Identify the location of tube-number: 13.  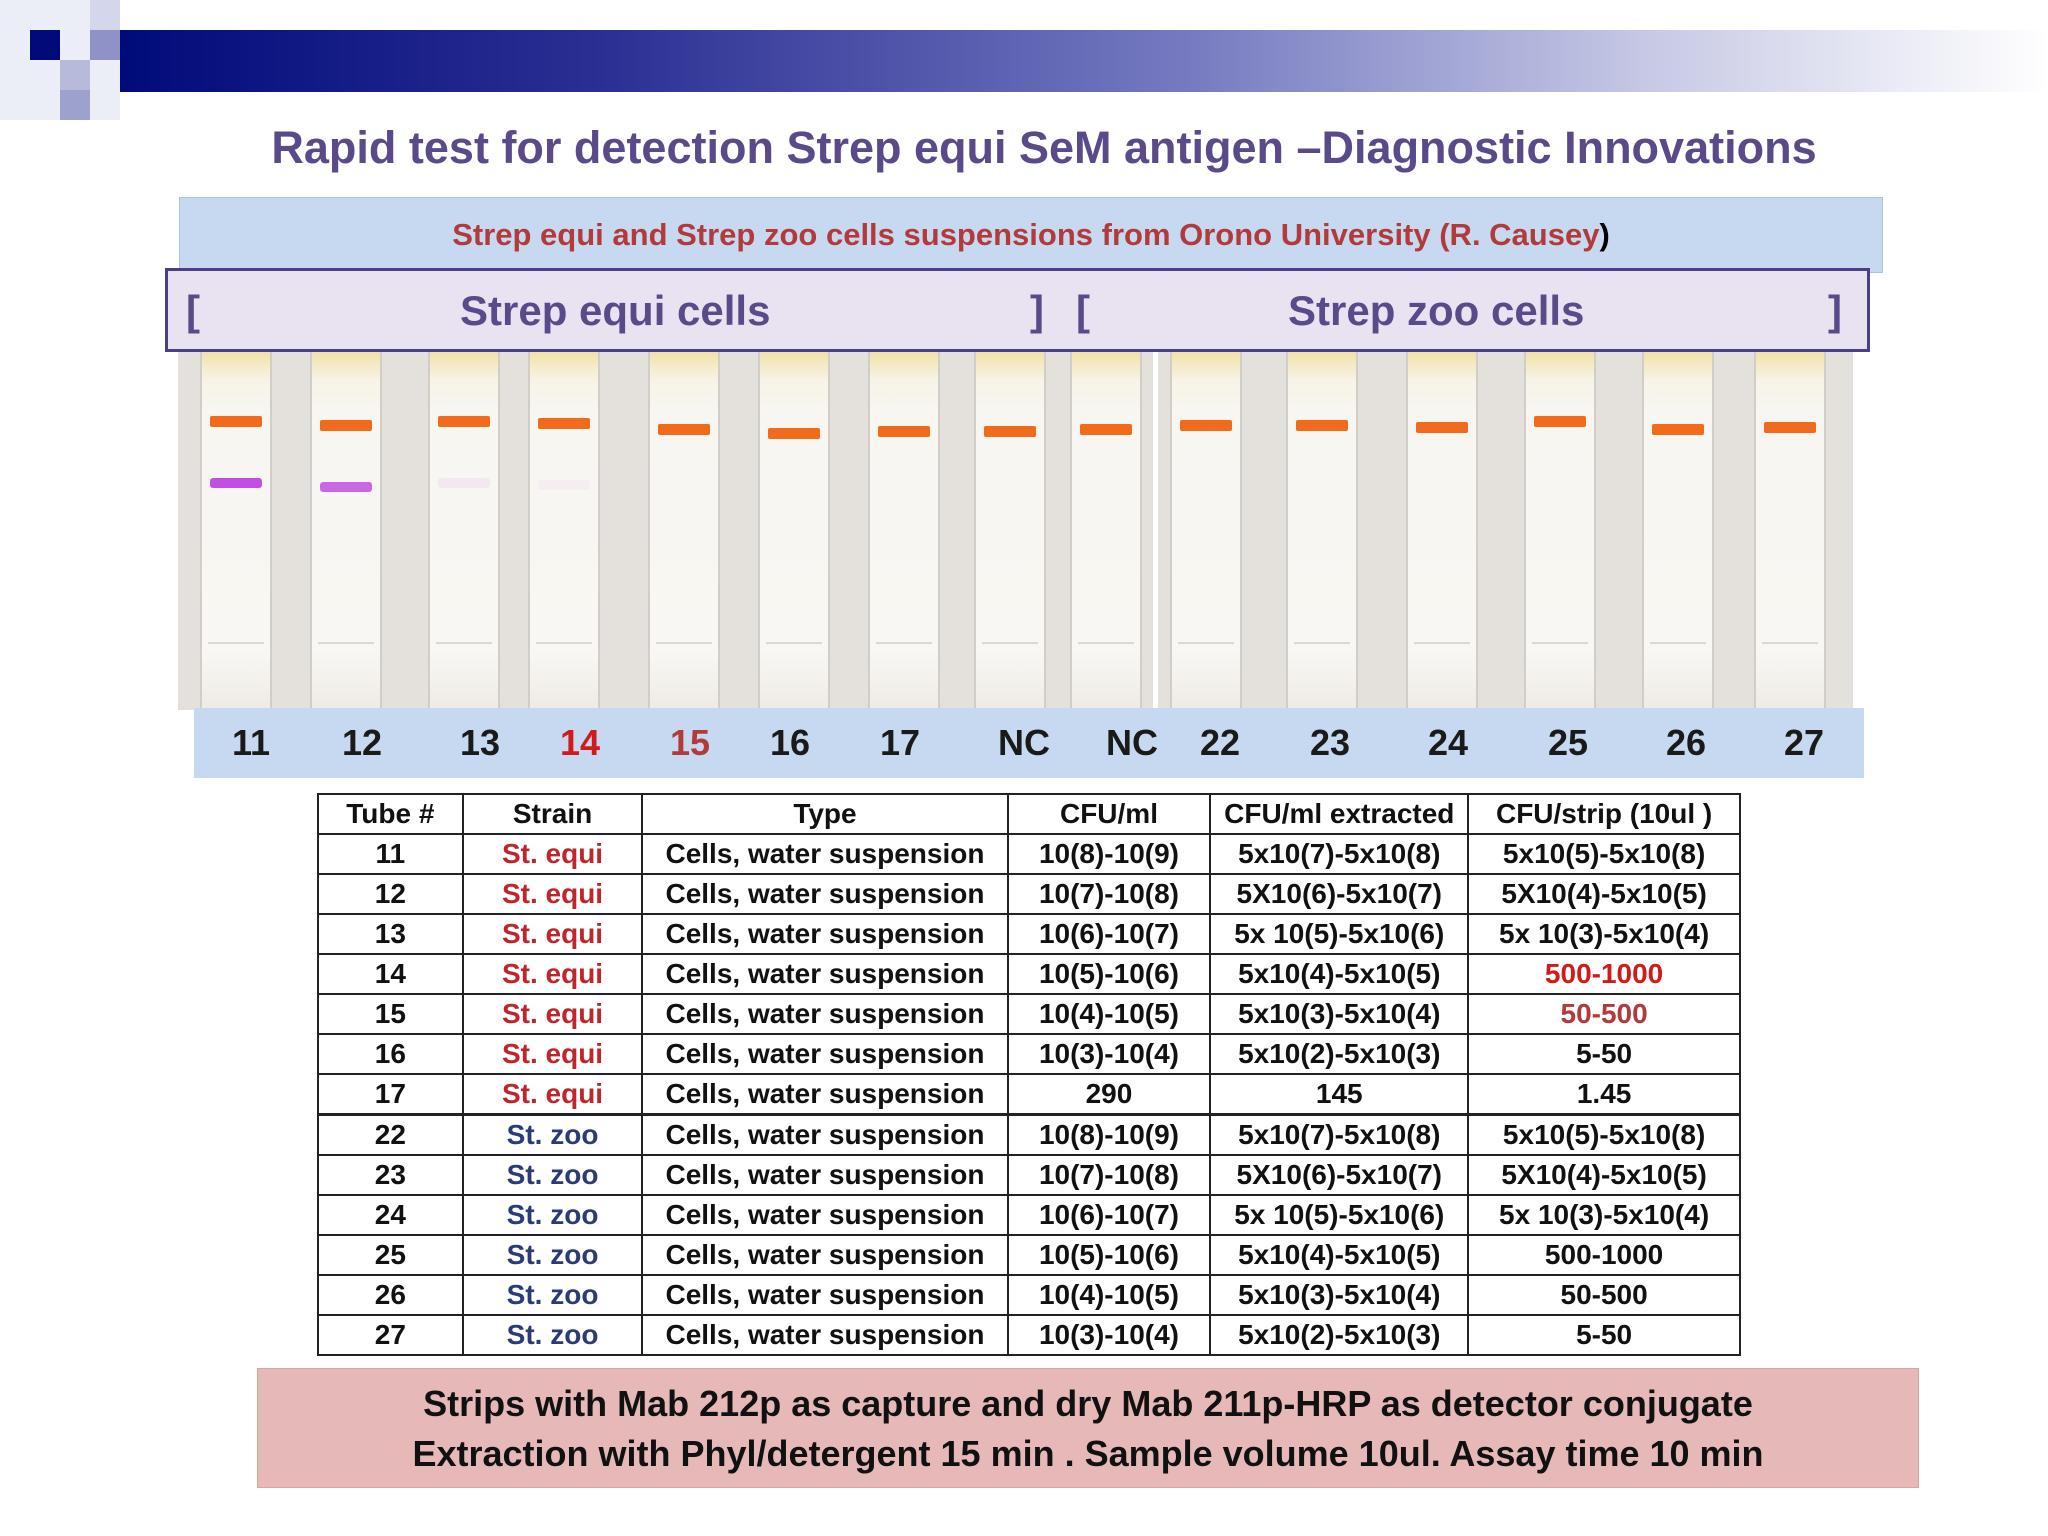
(480, 742).